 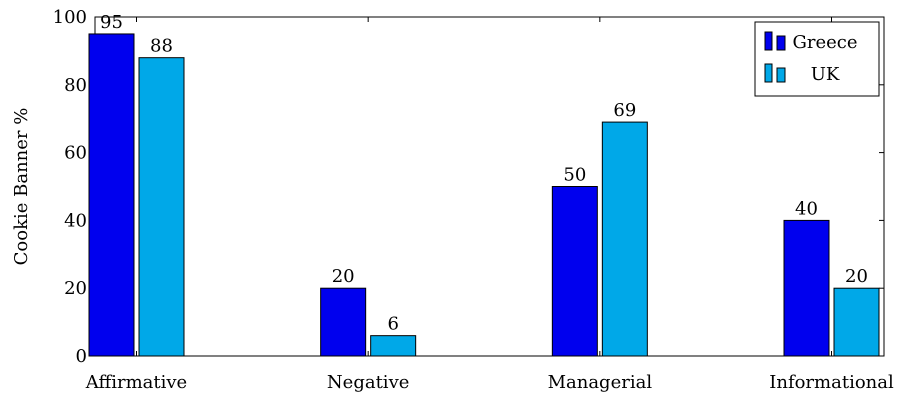 I want to click on bar-uk-negative, so click(x=393, y=346).